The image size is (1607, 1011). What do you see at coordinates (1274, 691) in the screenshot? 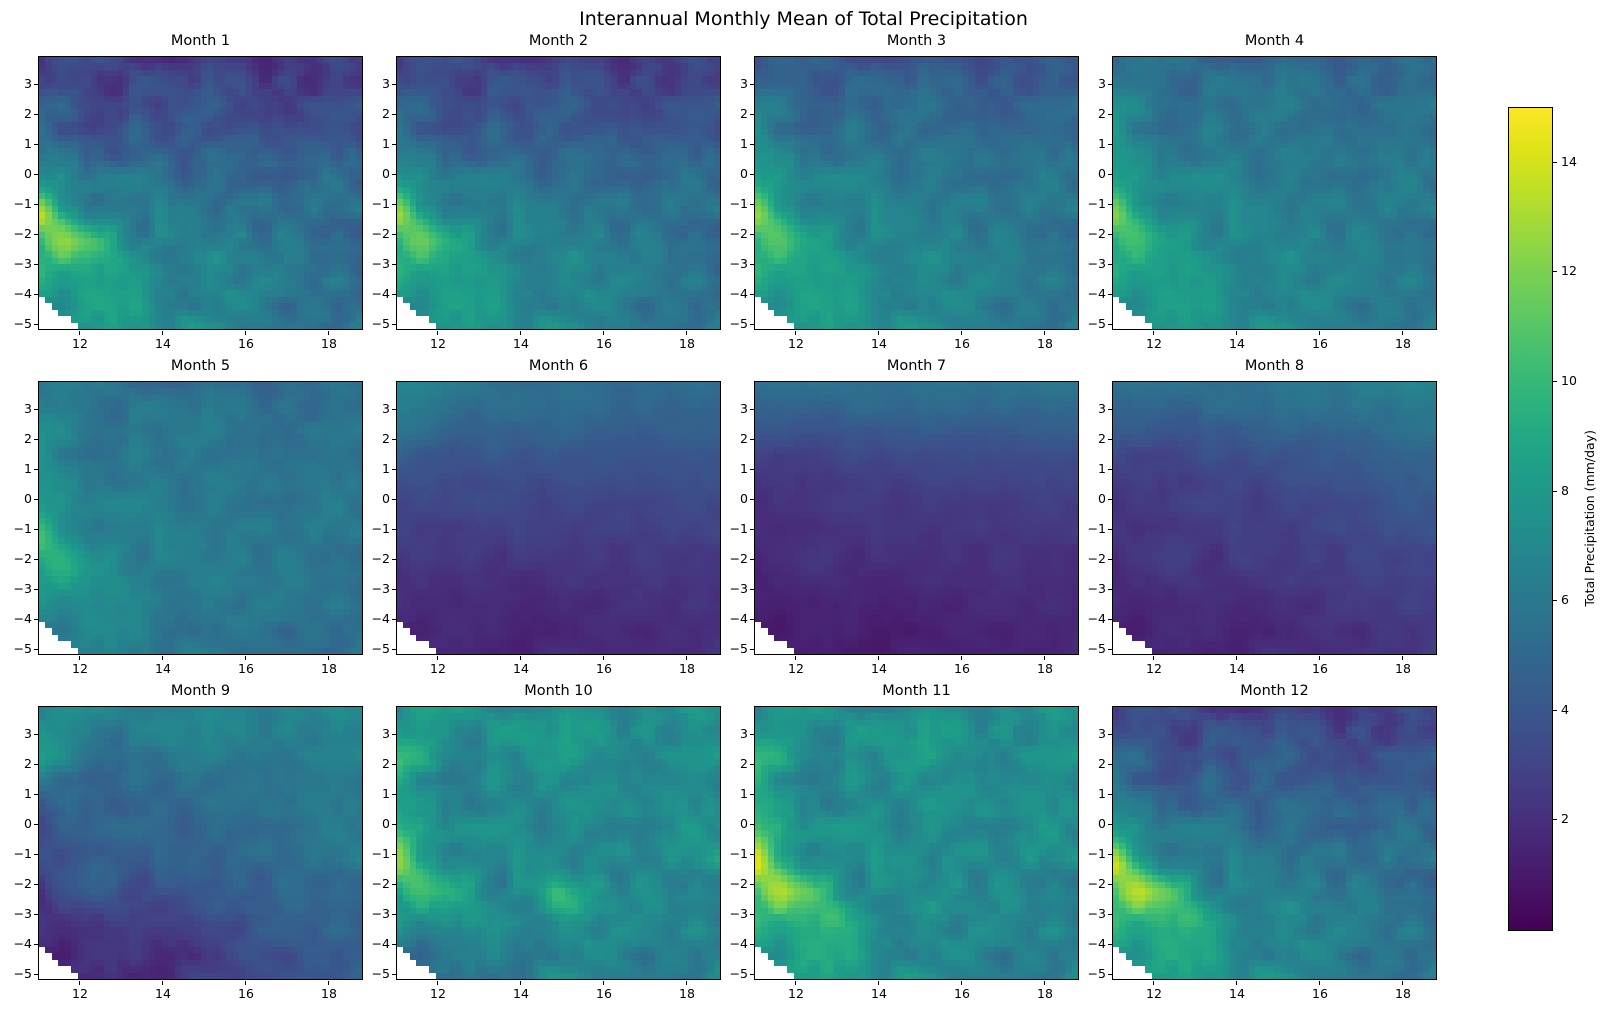
I see `subplot-title: Month 12` at bounding box center [1274, 691].